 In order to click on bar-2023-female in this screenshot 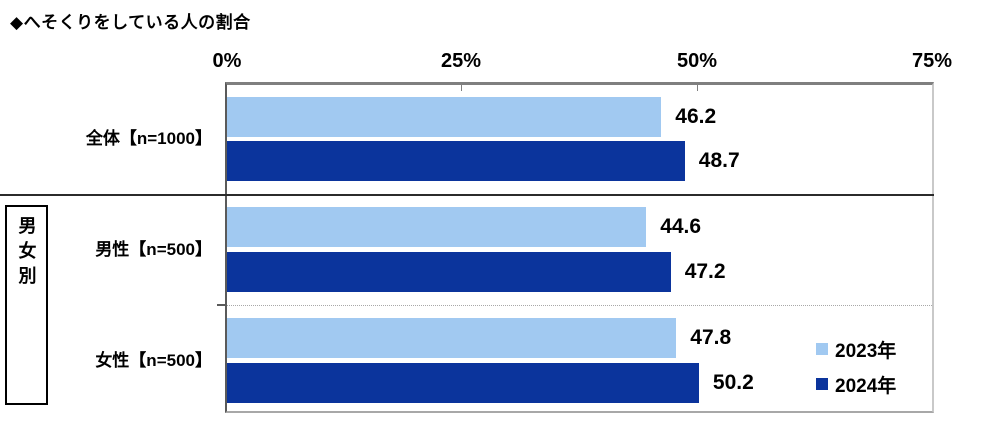, I will do `click(452, 338)`.